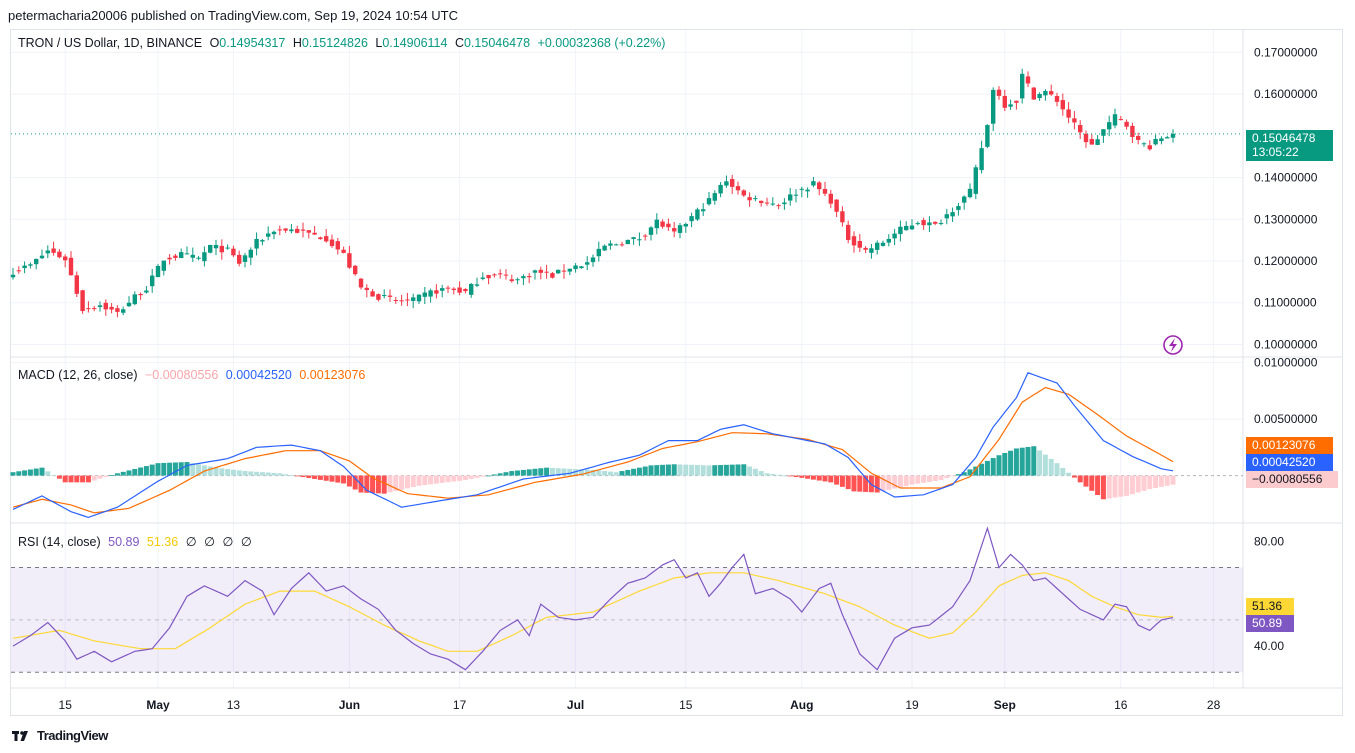  I want to click on macd-hist-value: −0.00080556, so click(181, 375).